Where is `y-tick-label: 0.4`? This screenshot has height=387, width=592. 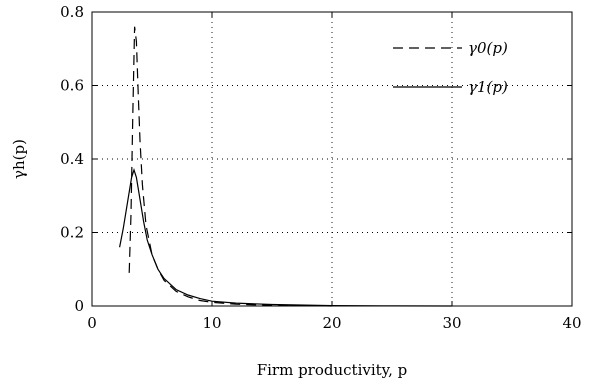 y-tick-label: 0.4 is located at coordinates (72, 159).